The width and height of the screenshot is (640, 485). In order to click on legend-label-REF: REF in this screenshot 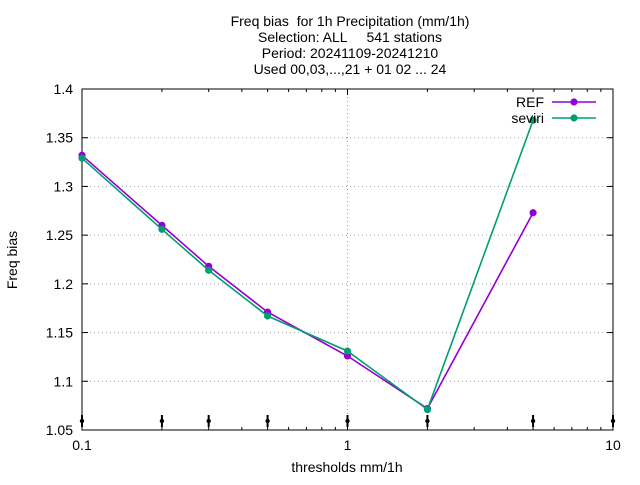, I will do `click(530, 102)`.